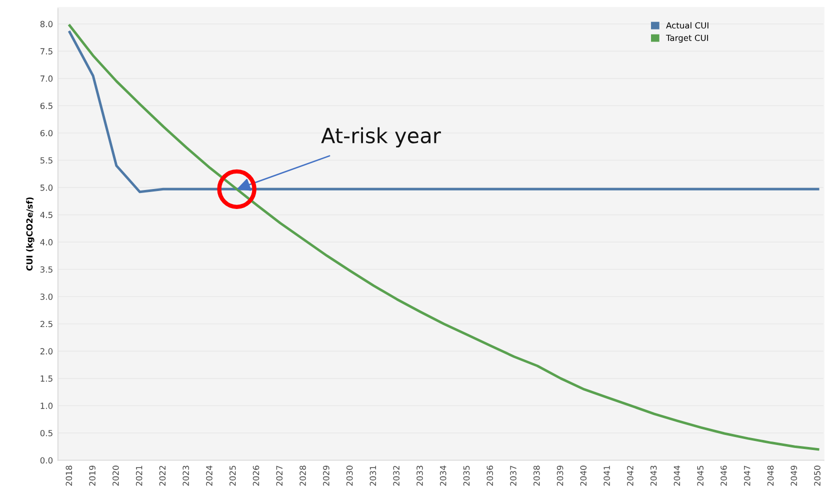 This screenshot has width=828, height=503. I want to click on annotation: At-risk year, so click(381, 137).